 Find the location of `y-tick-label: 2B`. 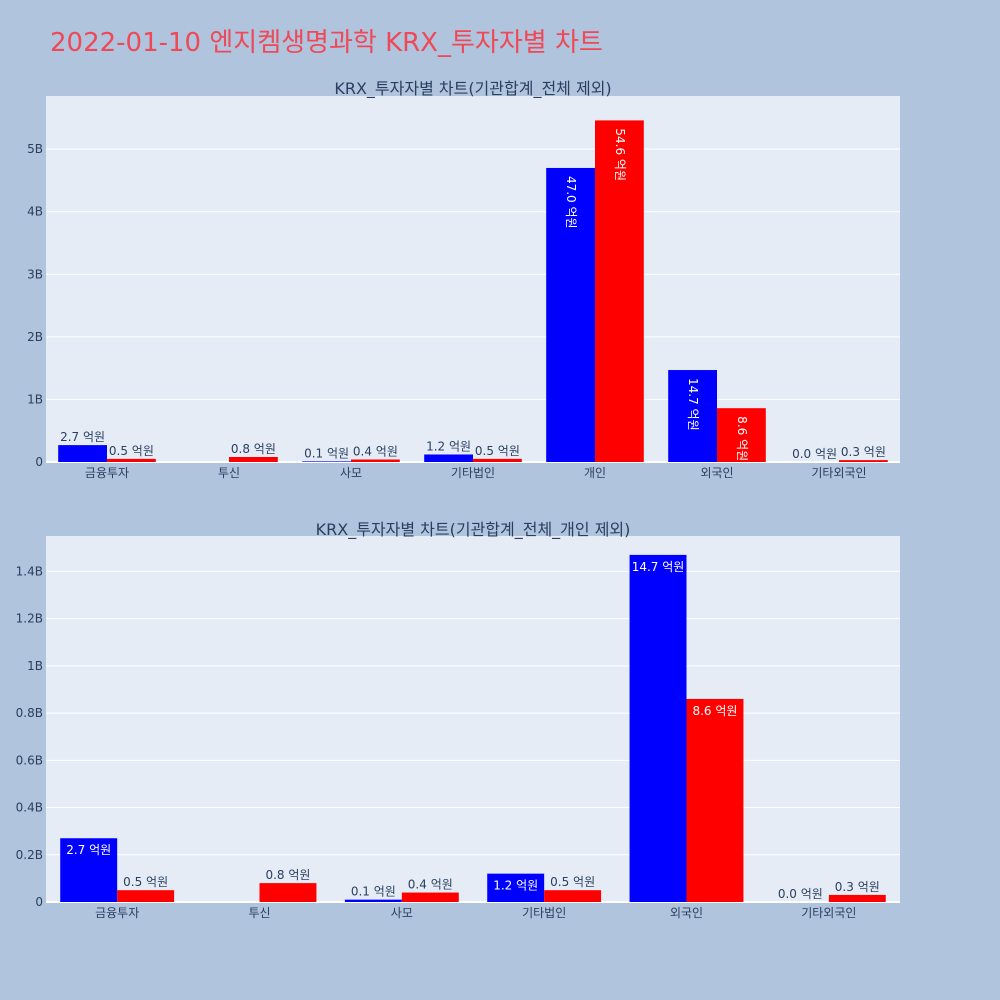

y-tick-label: 2B is located at coordinates (35, 337).